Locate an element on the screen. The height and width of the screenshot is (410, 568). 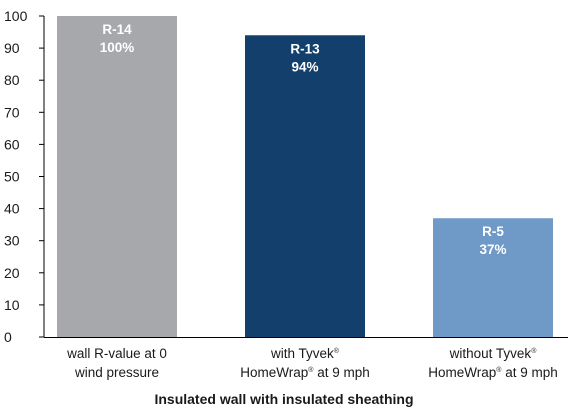
y-tick-label: 60 is located at coordinates (12, 144).